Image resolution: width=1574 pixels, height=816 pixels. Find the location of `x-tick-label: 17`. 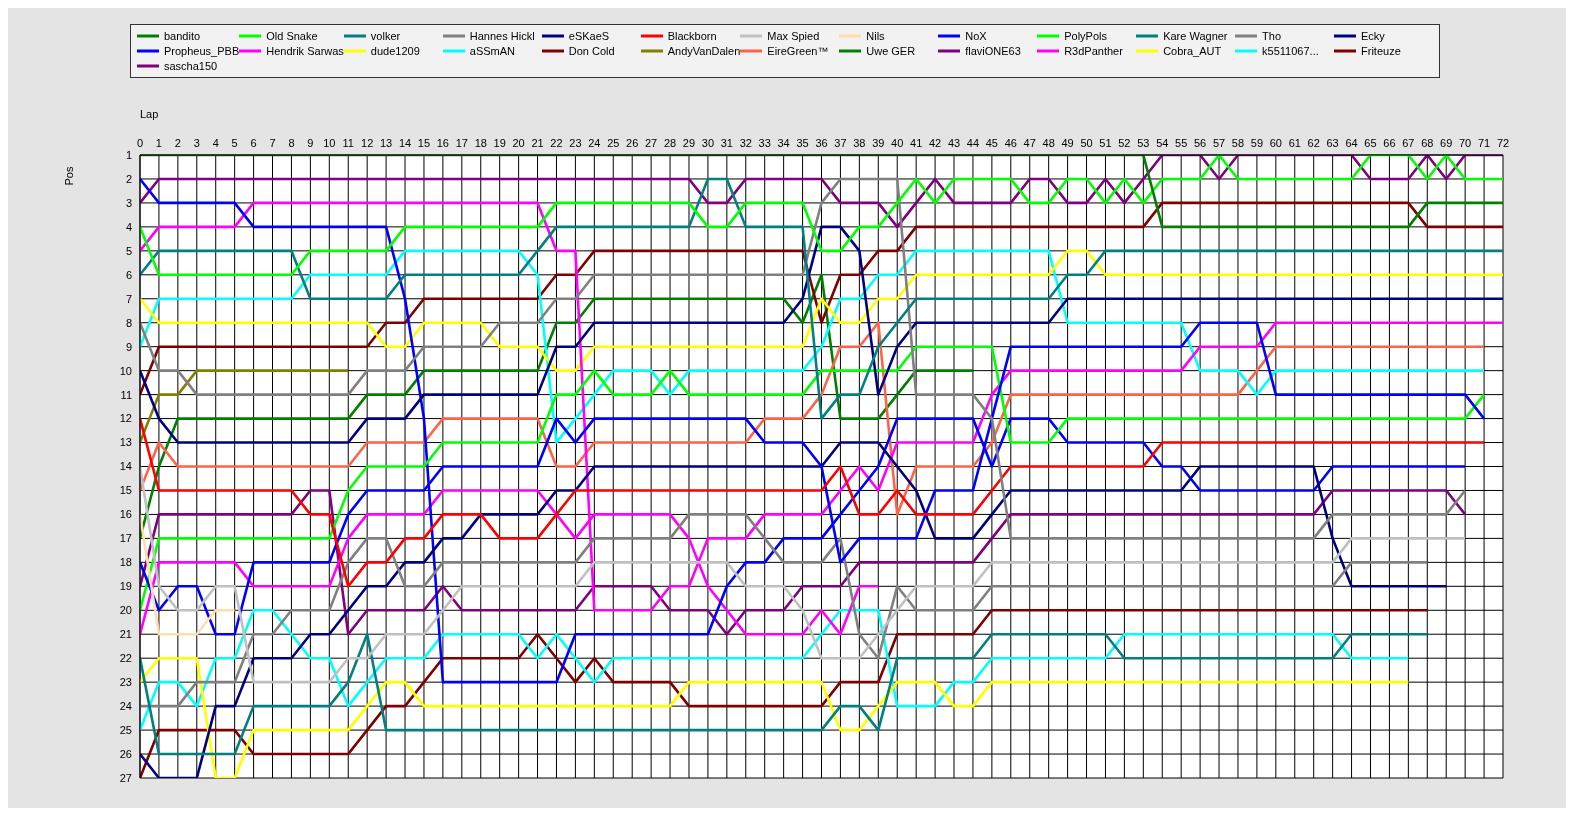

x-tick-label: 17 is located at coordinates (461, 143).